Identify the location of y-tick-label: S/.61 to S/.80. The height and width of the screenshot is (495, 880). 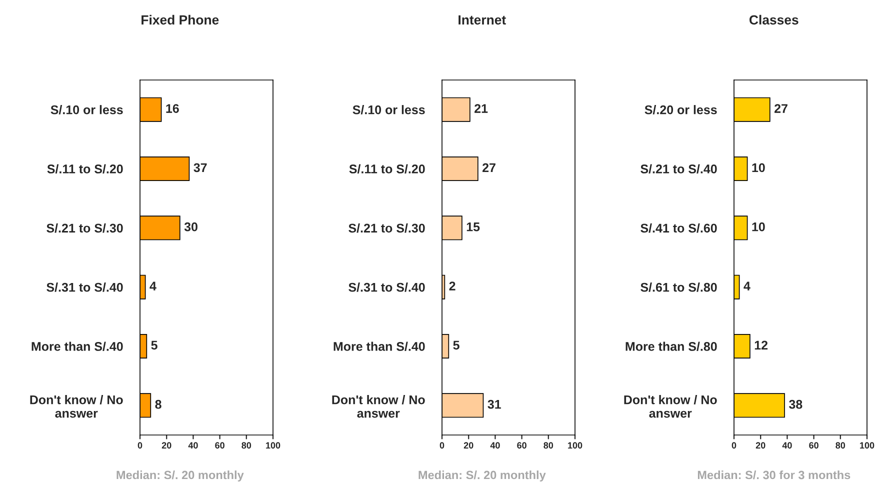
(678, 287).